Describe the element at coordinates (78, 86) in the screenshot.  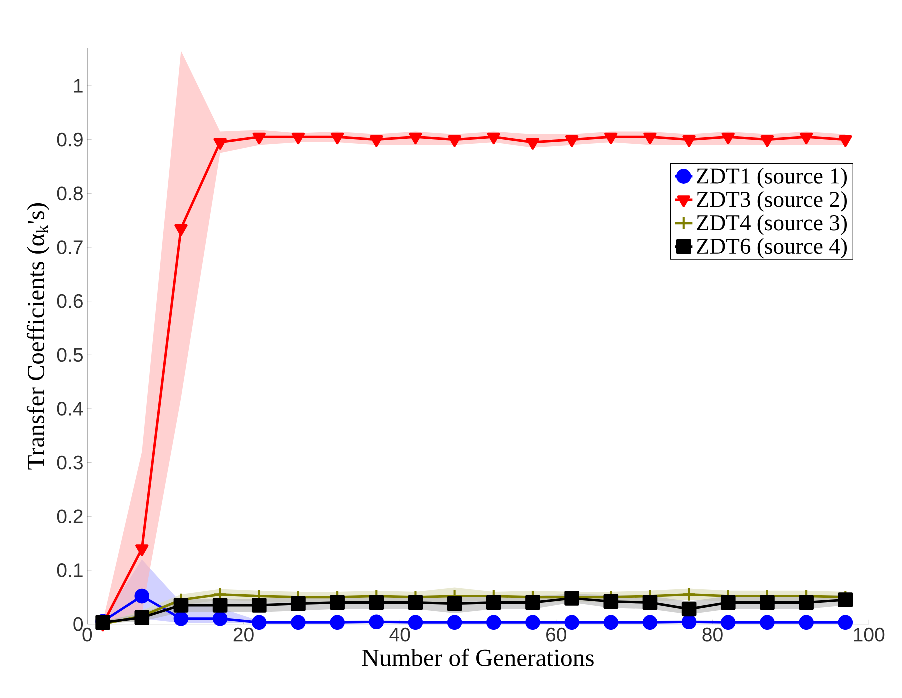
I see `y-tick-label: 1` at that location.